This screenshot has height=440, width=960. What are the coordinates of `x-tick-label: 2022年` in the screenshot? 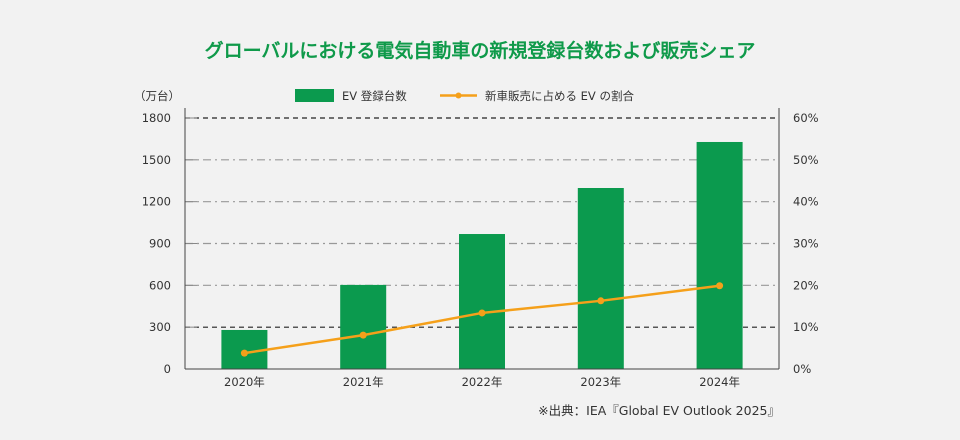 It's located at (482, 382).